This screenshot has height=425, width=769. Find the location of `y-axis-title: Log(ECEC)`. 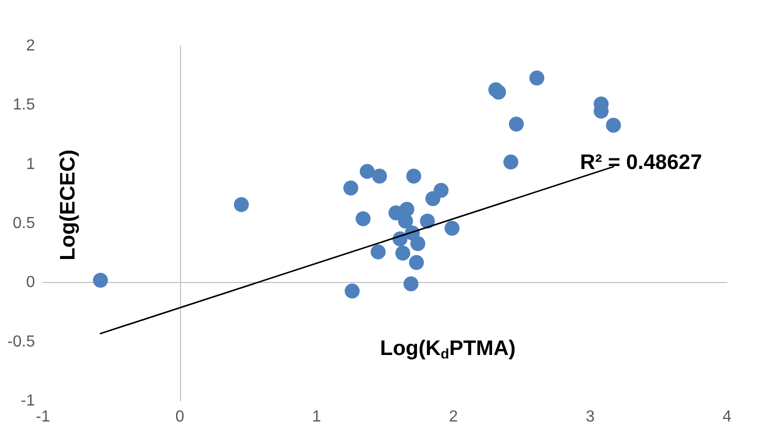

y-axis-title: Log(ECEC) is located at coordinates (68, 205).